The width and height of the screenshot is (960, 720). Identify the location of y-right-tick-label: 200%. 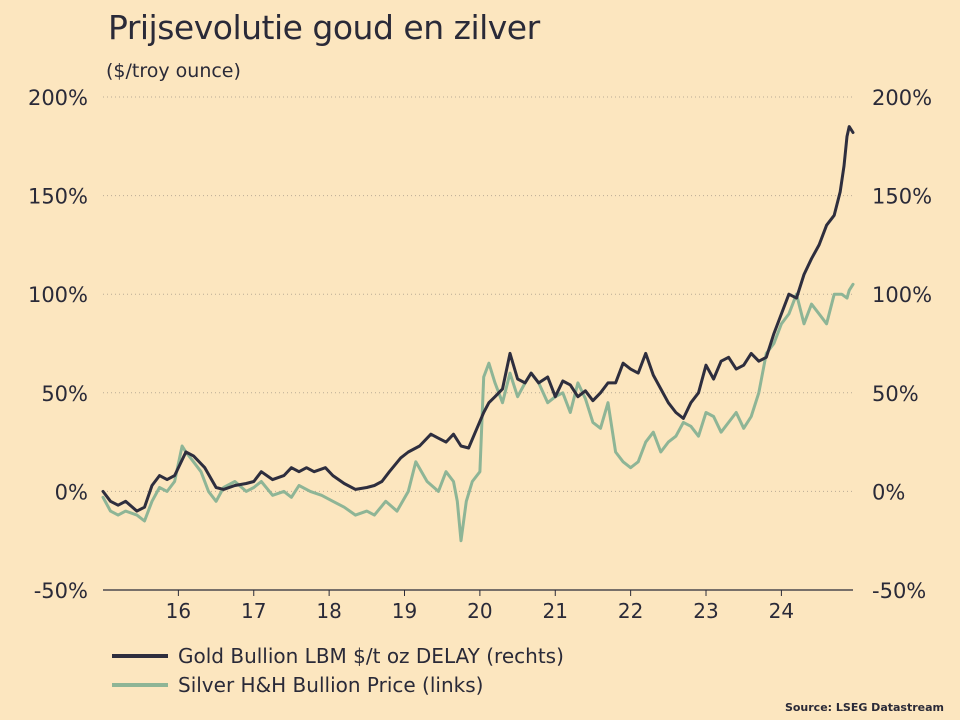
(902, 98).